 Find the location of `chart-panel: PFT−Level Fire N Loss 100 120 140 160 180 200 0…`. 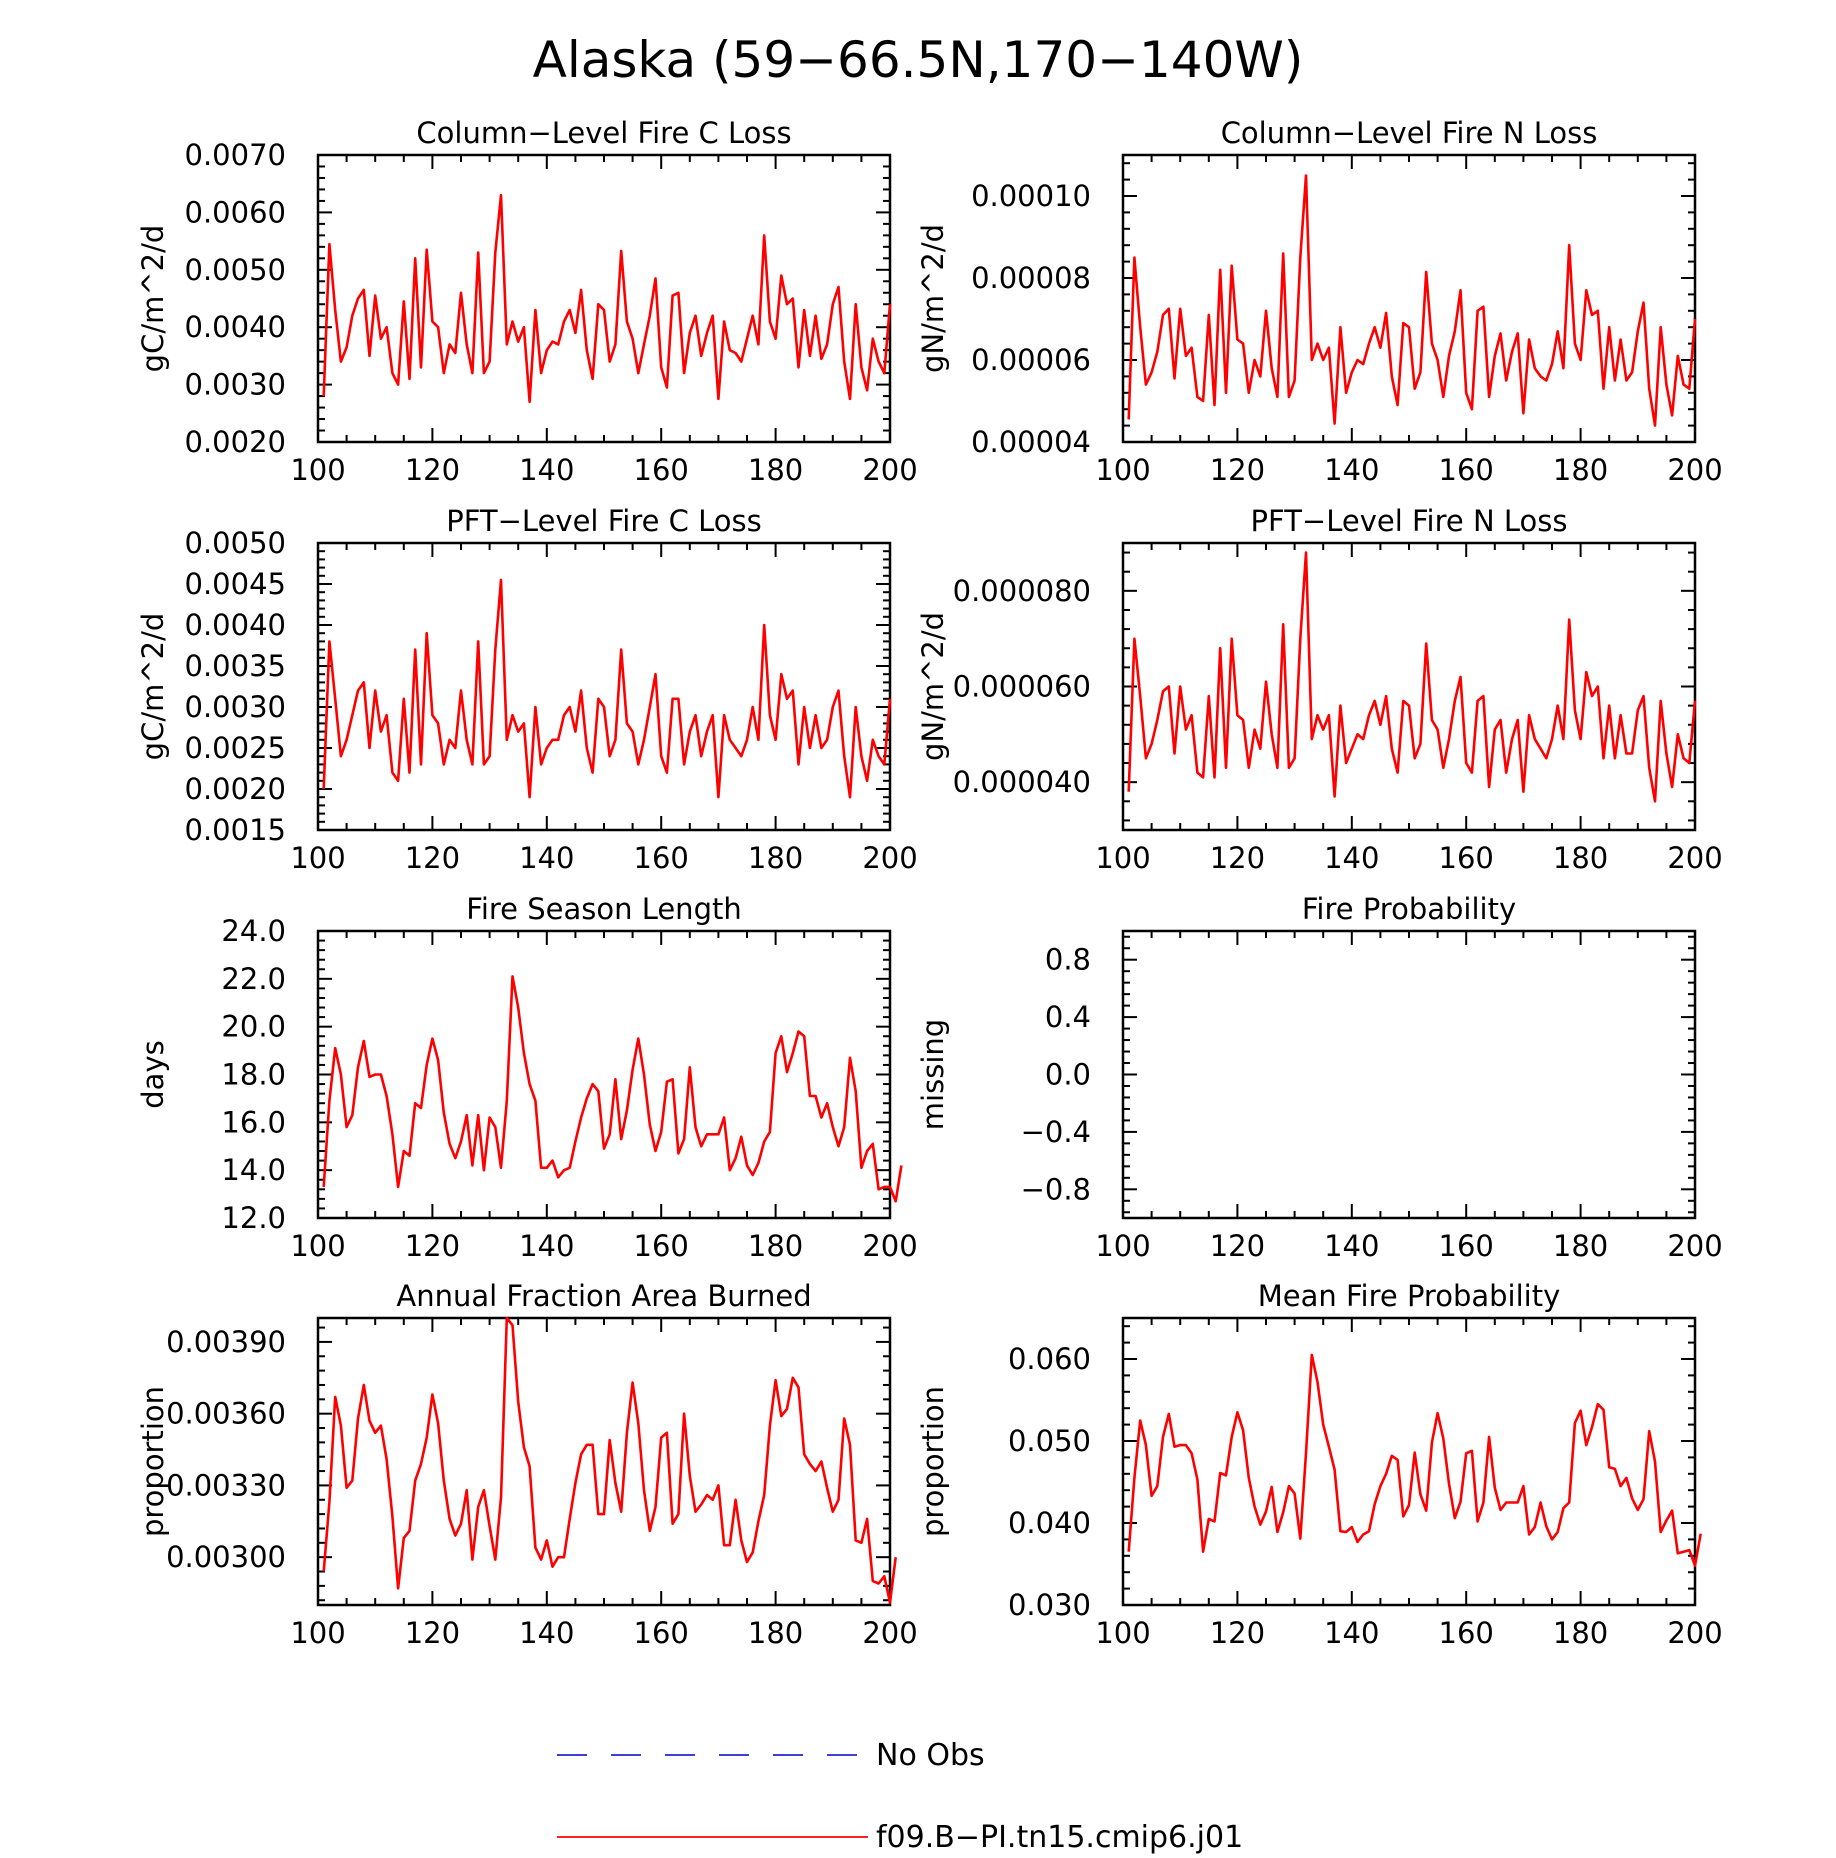

chart-panel: PFT−Level Fire N Loss 100 120 140 160 180 200 0… is located at coordinates (1319, 689).